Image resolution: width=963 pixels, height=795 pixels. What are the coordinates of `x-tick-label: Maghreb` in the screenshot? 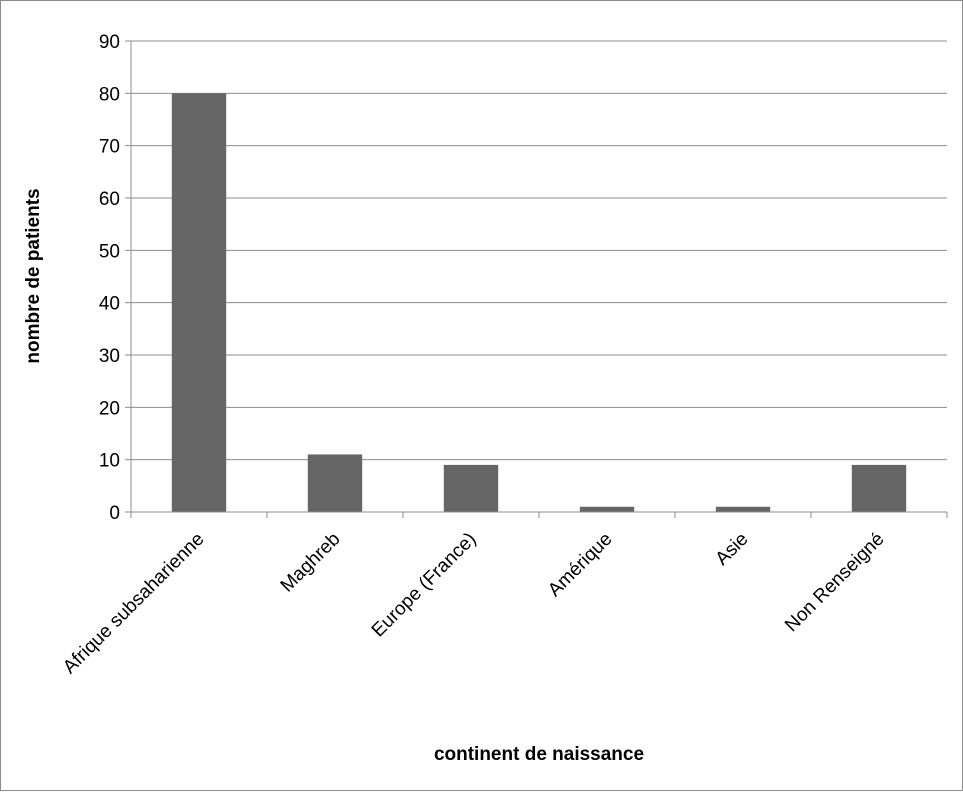 It's located at (311, 563).